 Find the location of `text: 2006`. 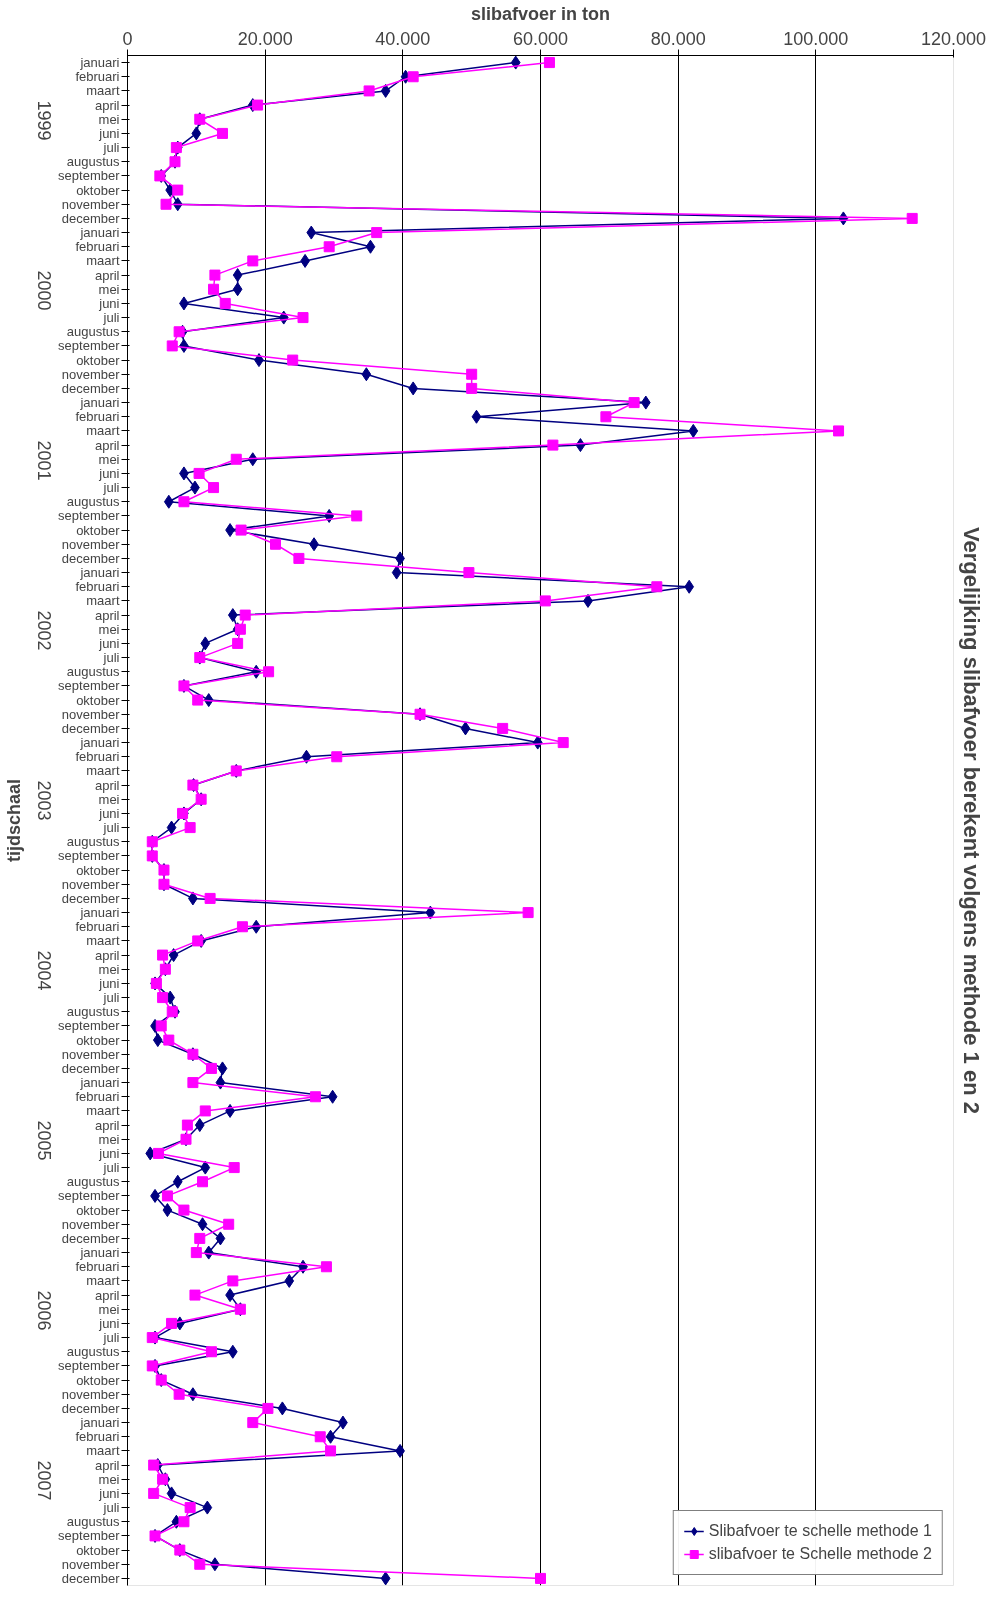

text: 2006 is located at coordinates (44, 1310).